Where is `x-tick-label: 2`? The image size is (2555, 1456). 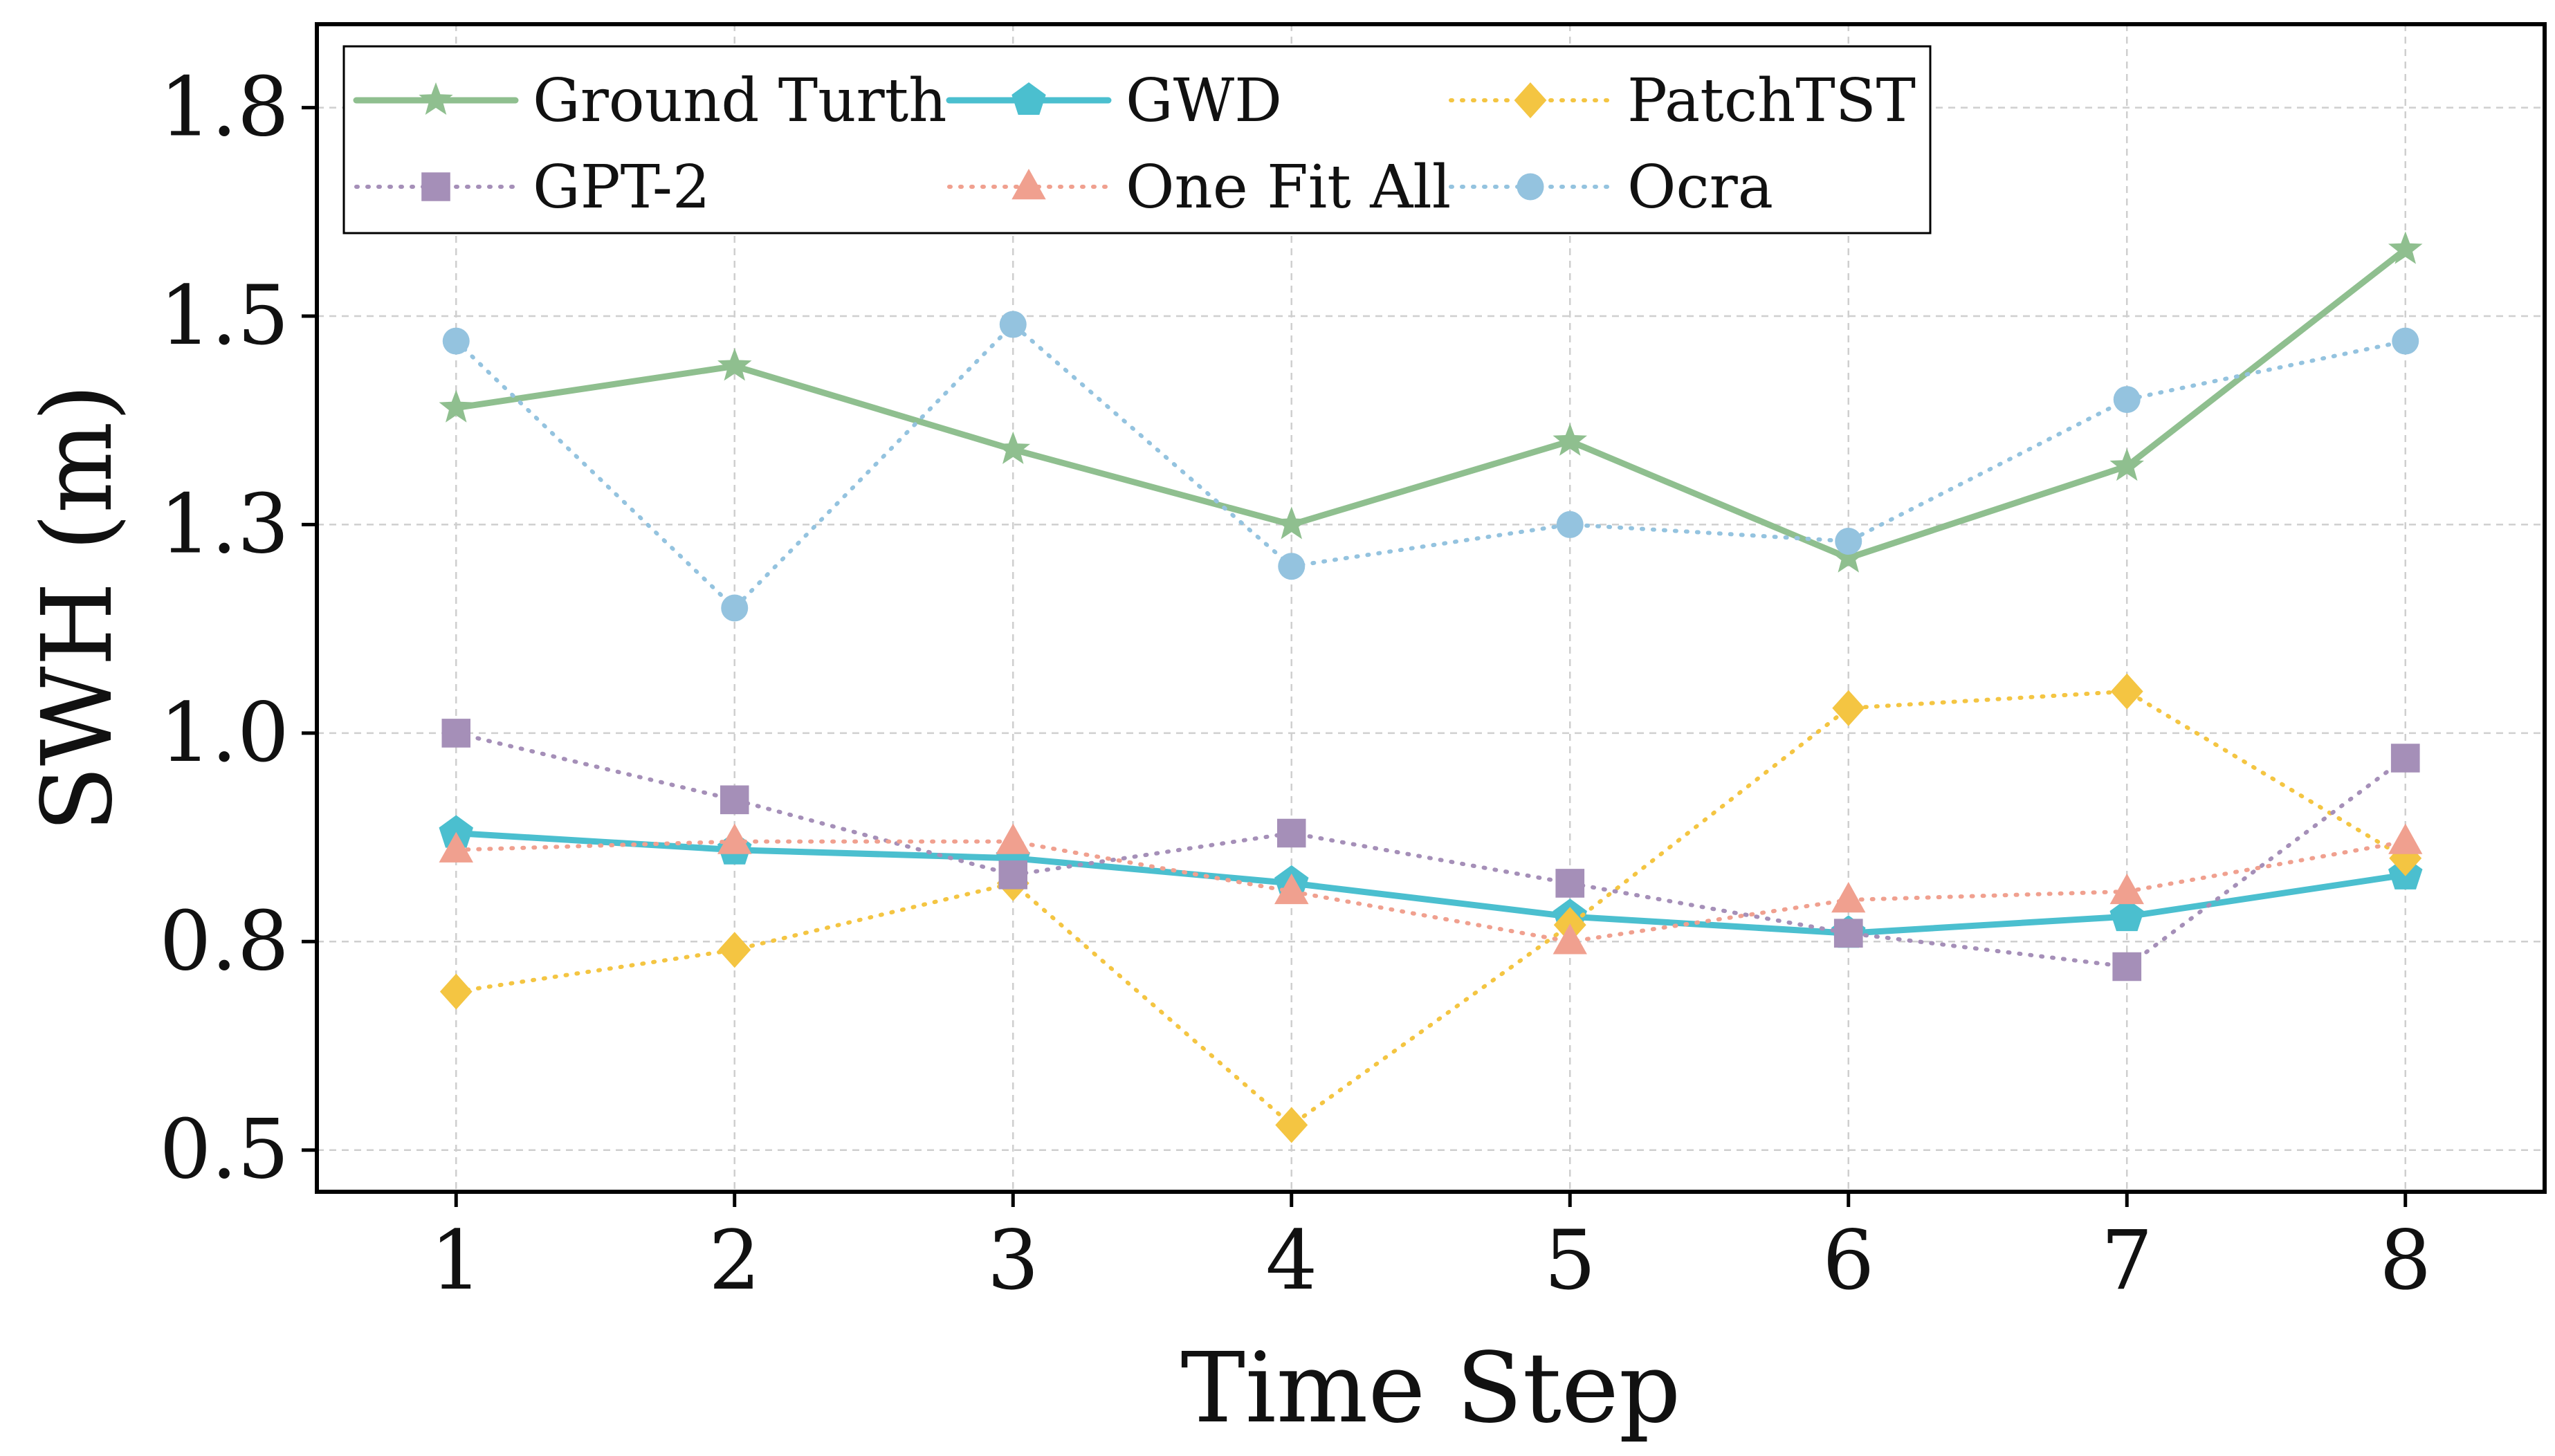 x-tick-label: 2 is located at coordinates (734, 1260).